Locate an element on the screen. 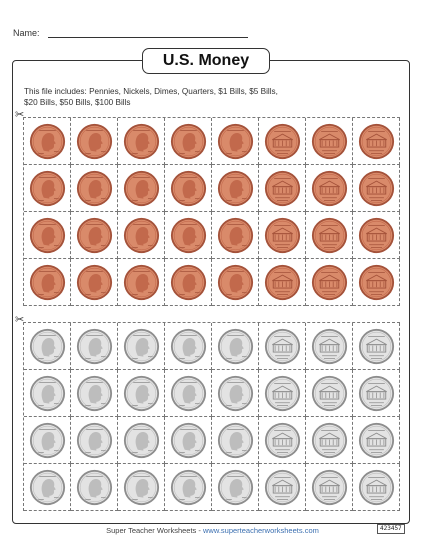 This screenshot has height=550, width=425. name-label: Name: is located at coordinates (26, 33).